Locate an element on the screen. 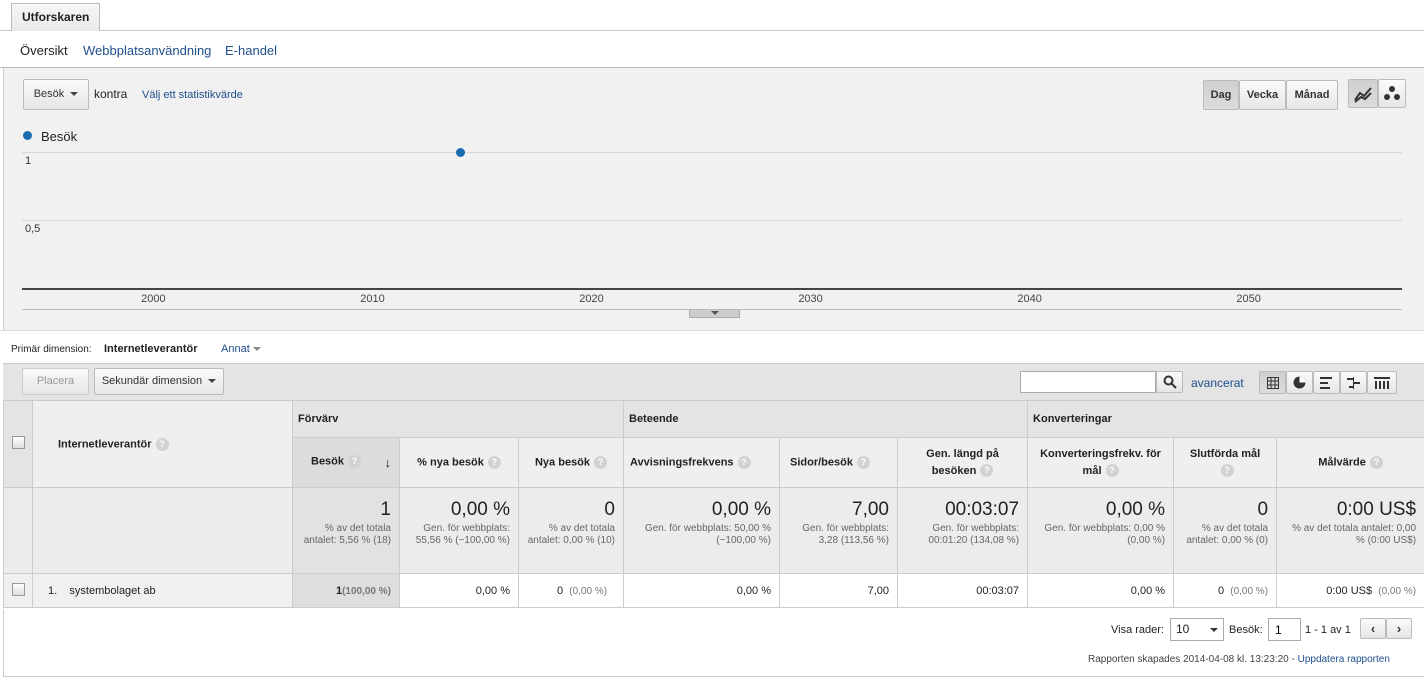 Image resolution: width=1424 pixels, height=681 pixels. y-tick-label: 1 is located at coordinates (28, 161).